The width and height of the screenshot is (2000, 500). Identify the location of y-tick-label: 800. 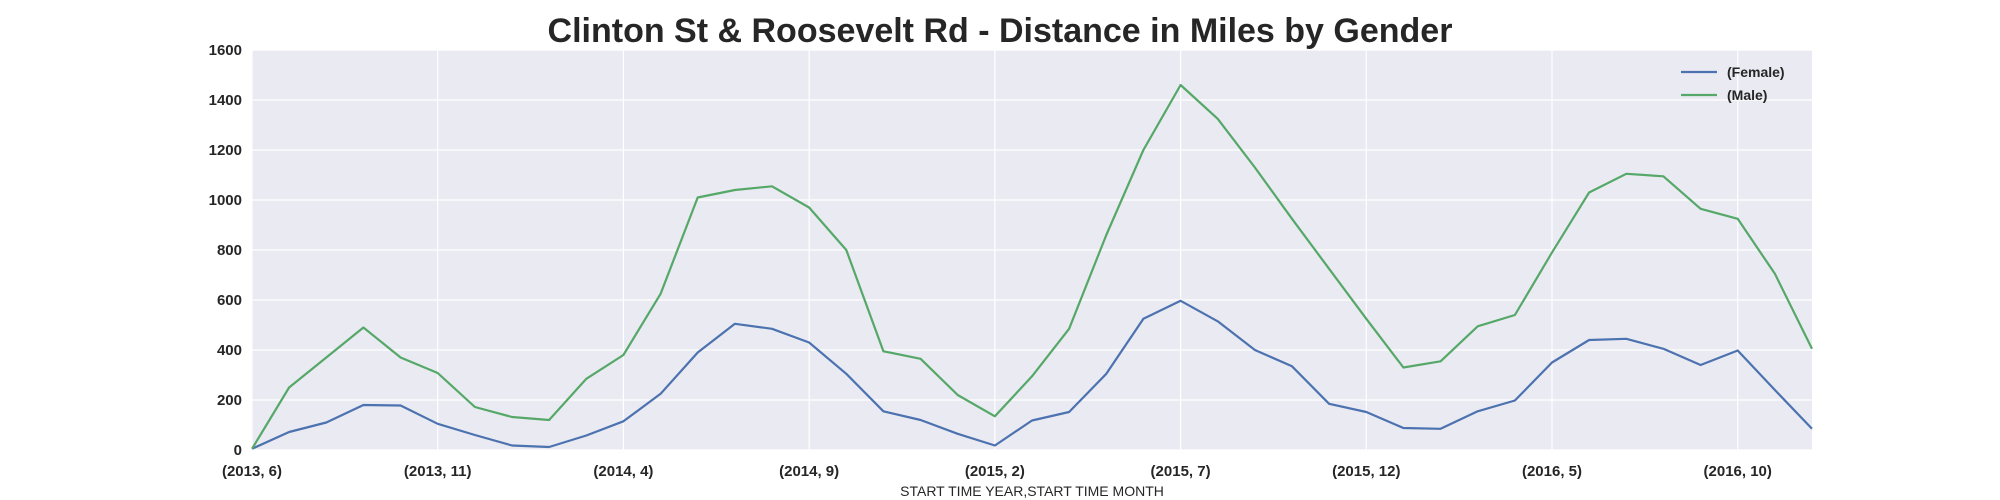
(229, 250).